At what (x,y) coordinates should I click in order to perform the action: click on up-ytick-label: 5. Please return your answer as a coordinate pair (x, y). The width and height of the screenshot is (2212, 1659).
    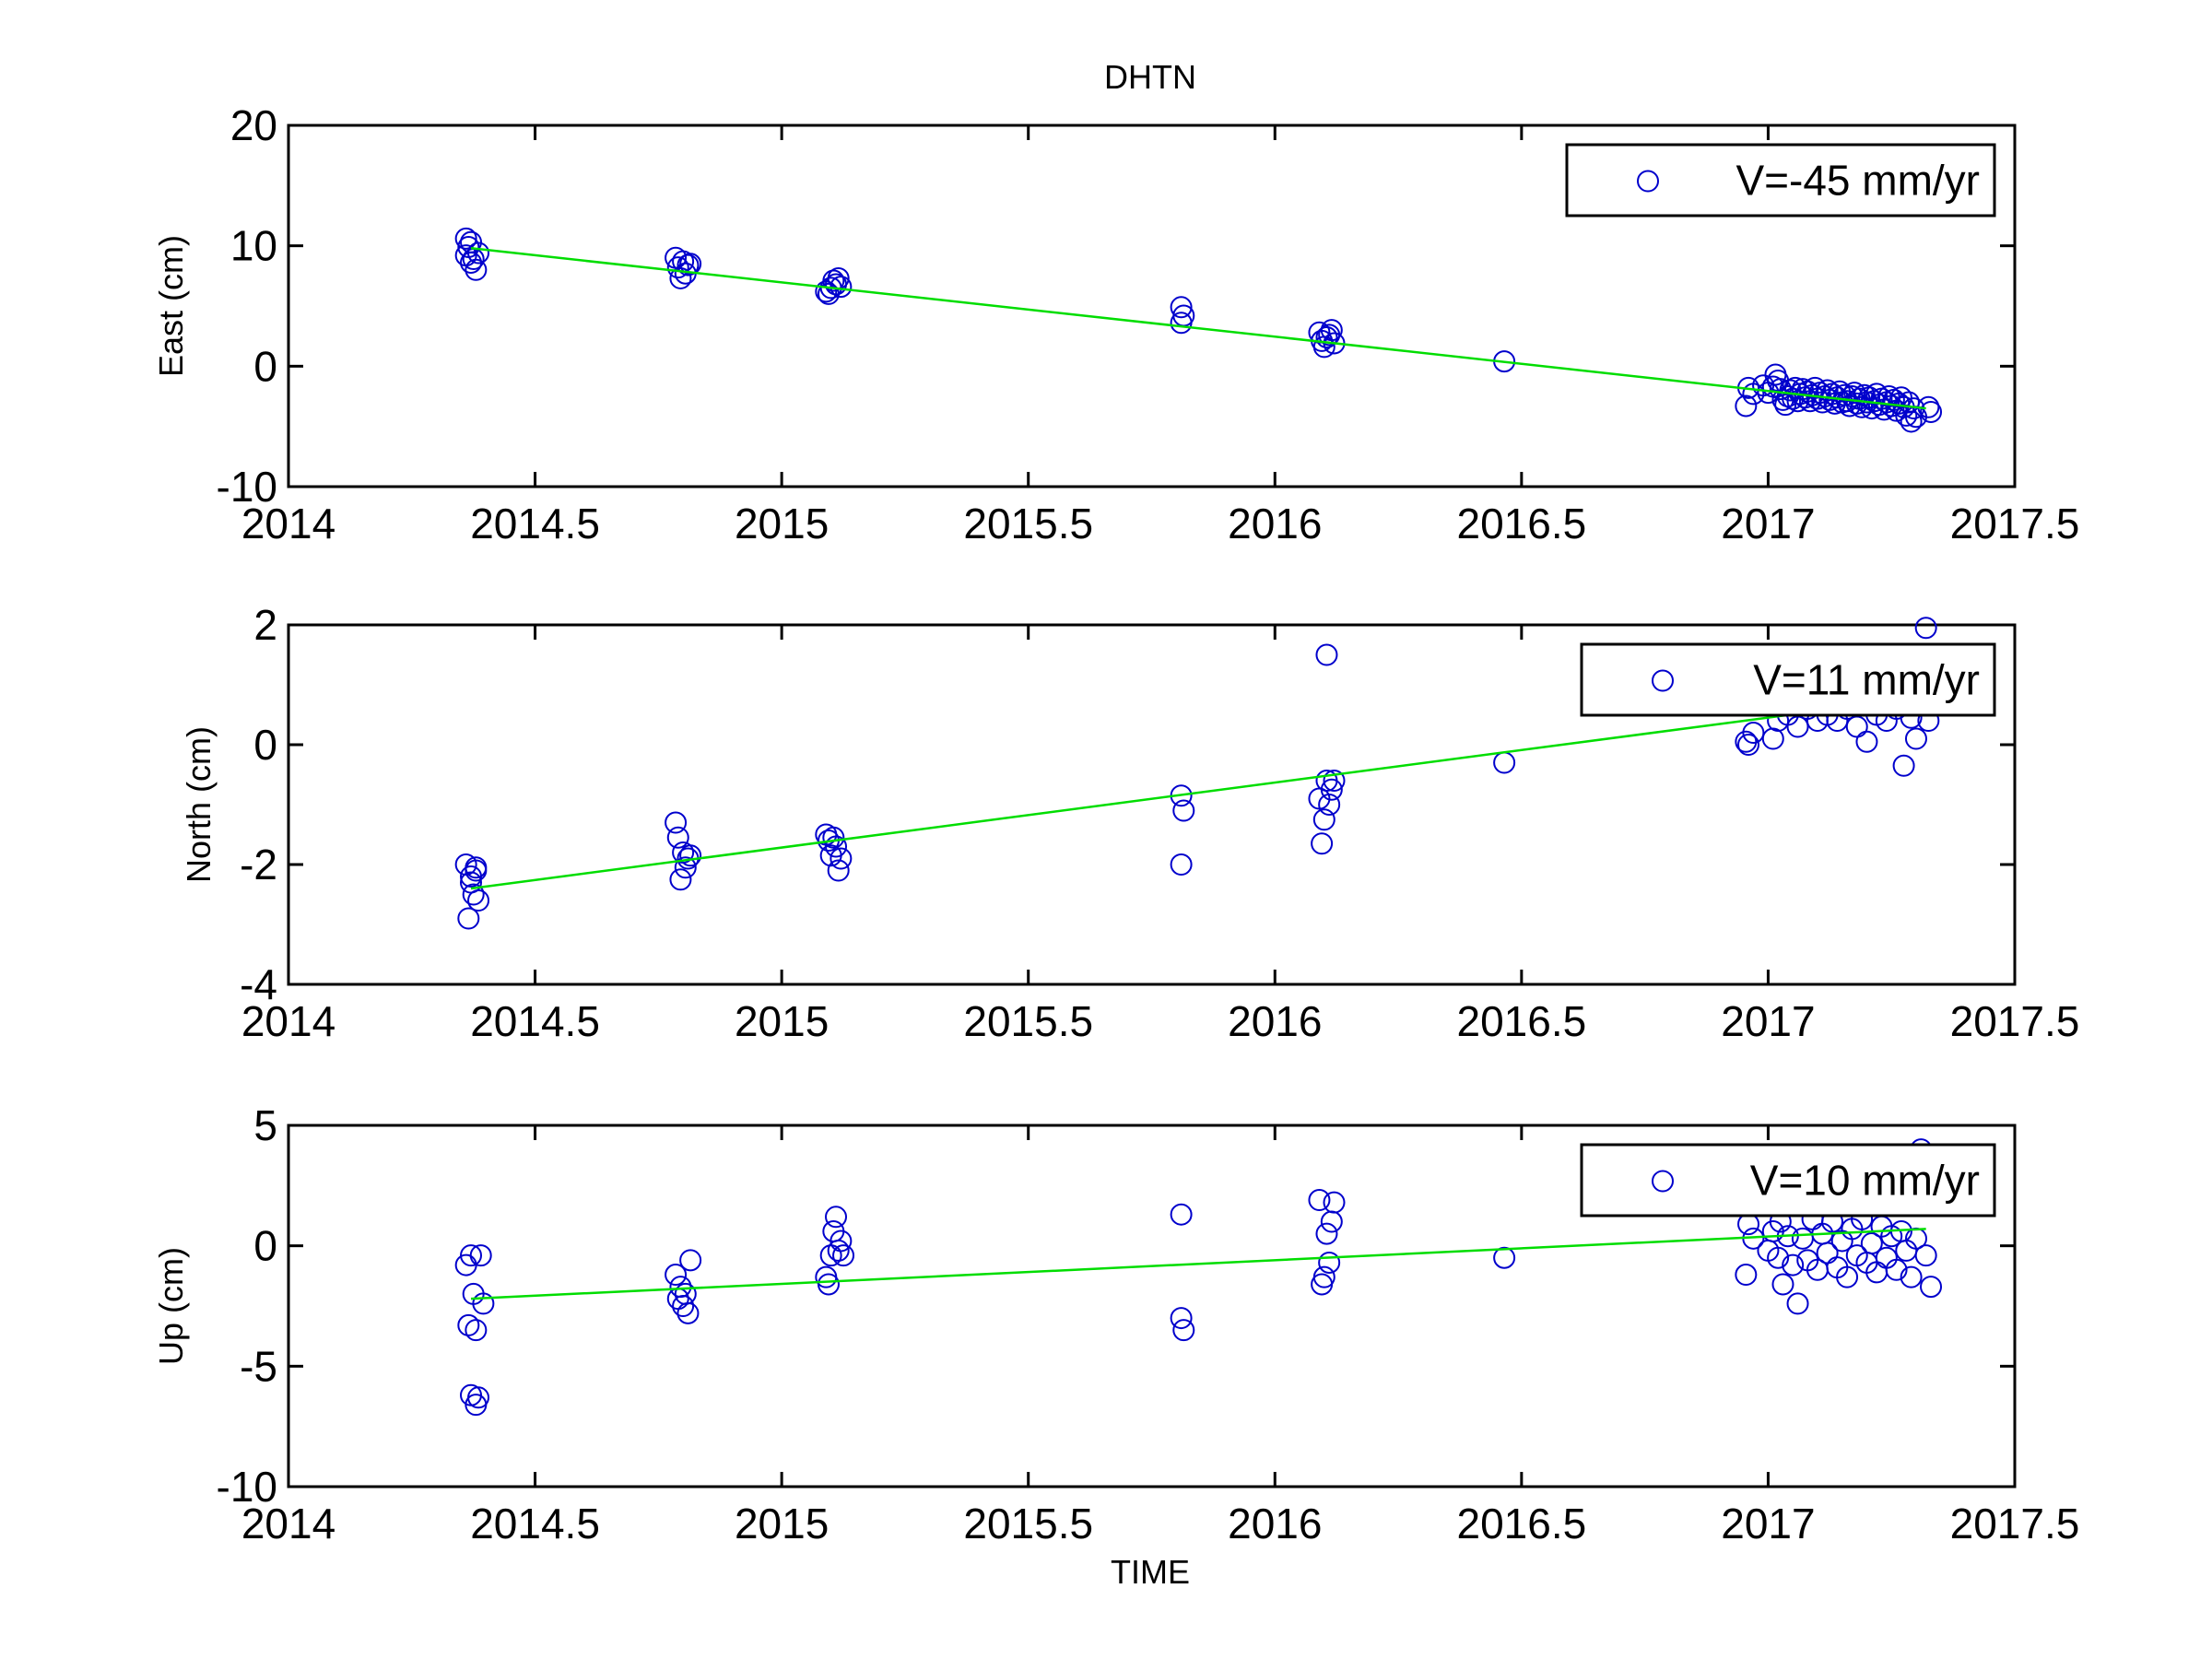
    Looking at the image, I should click on (265, 1125).